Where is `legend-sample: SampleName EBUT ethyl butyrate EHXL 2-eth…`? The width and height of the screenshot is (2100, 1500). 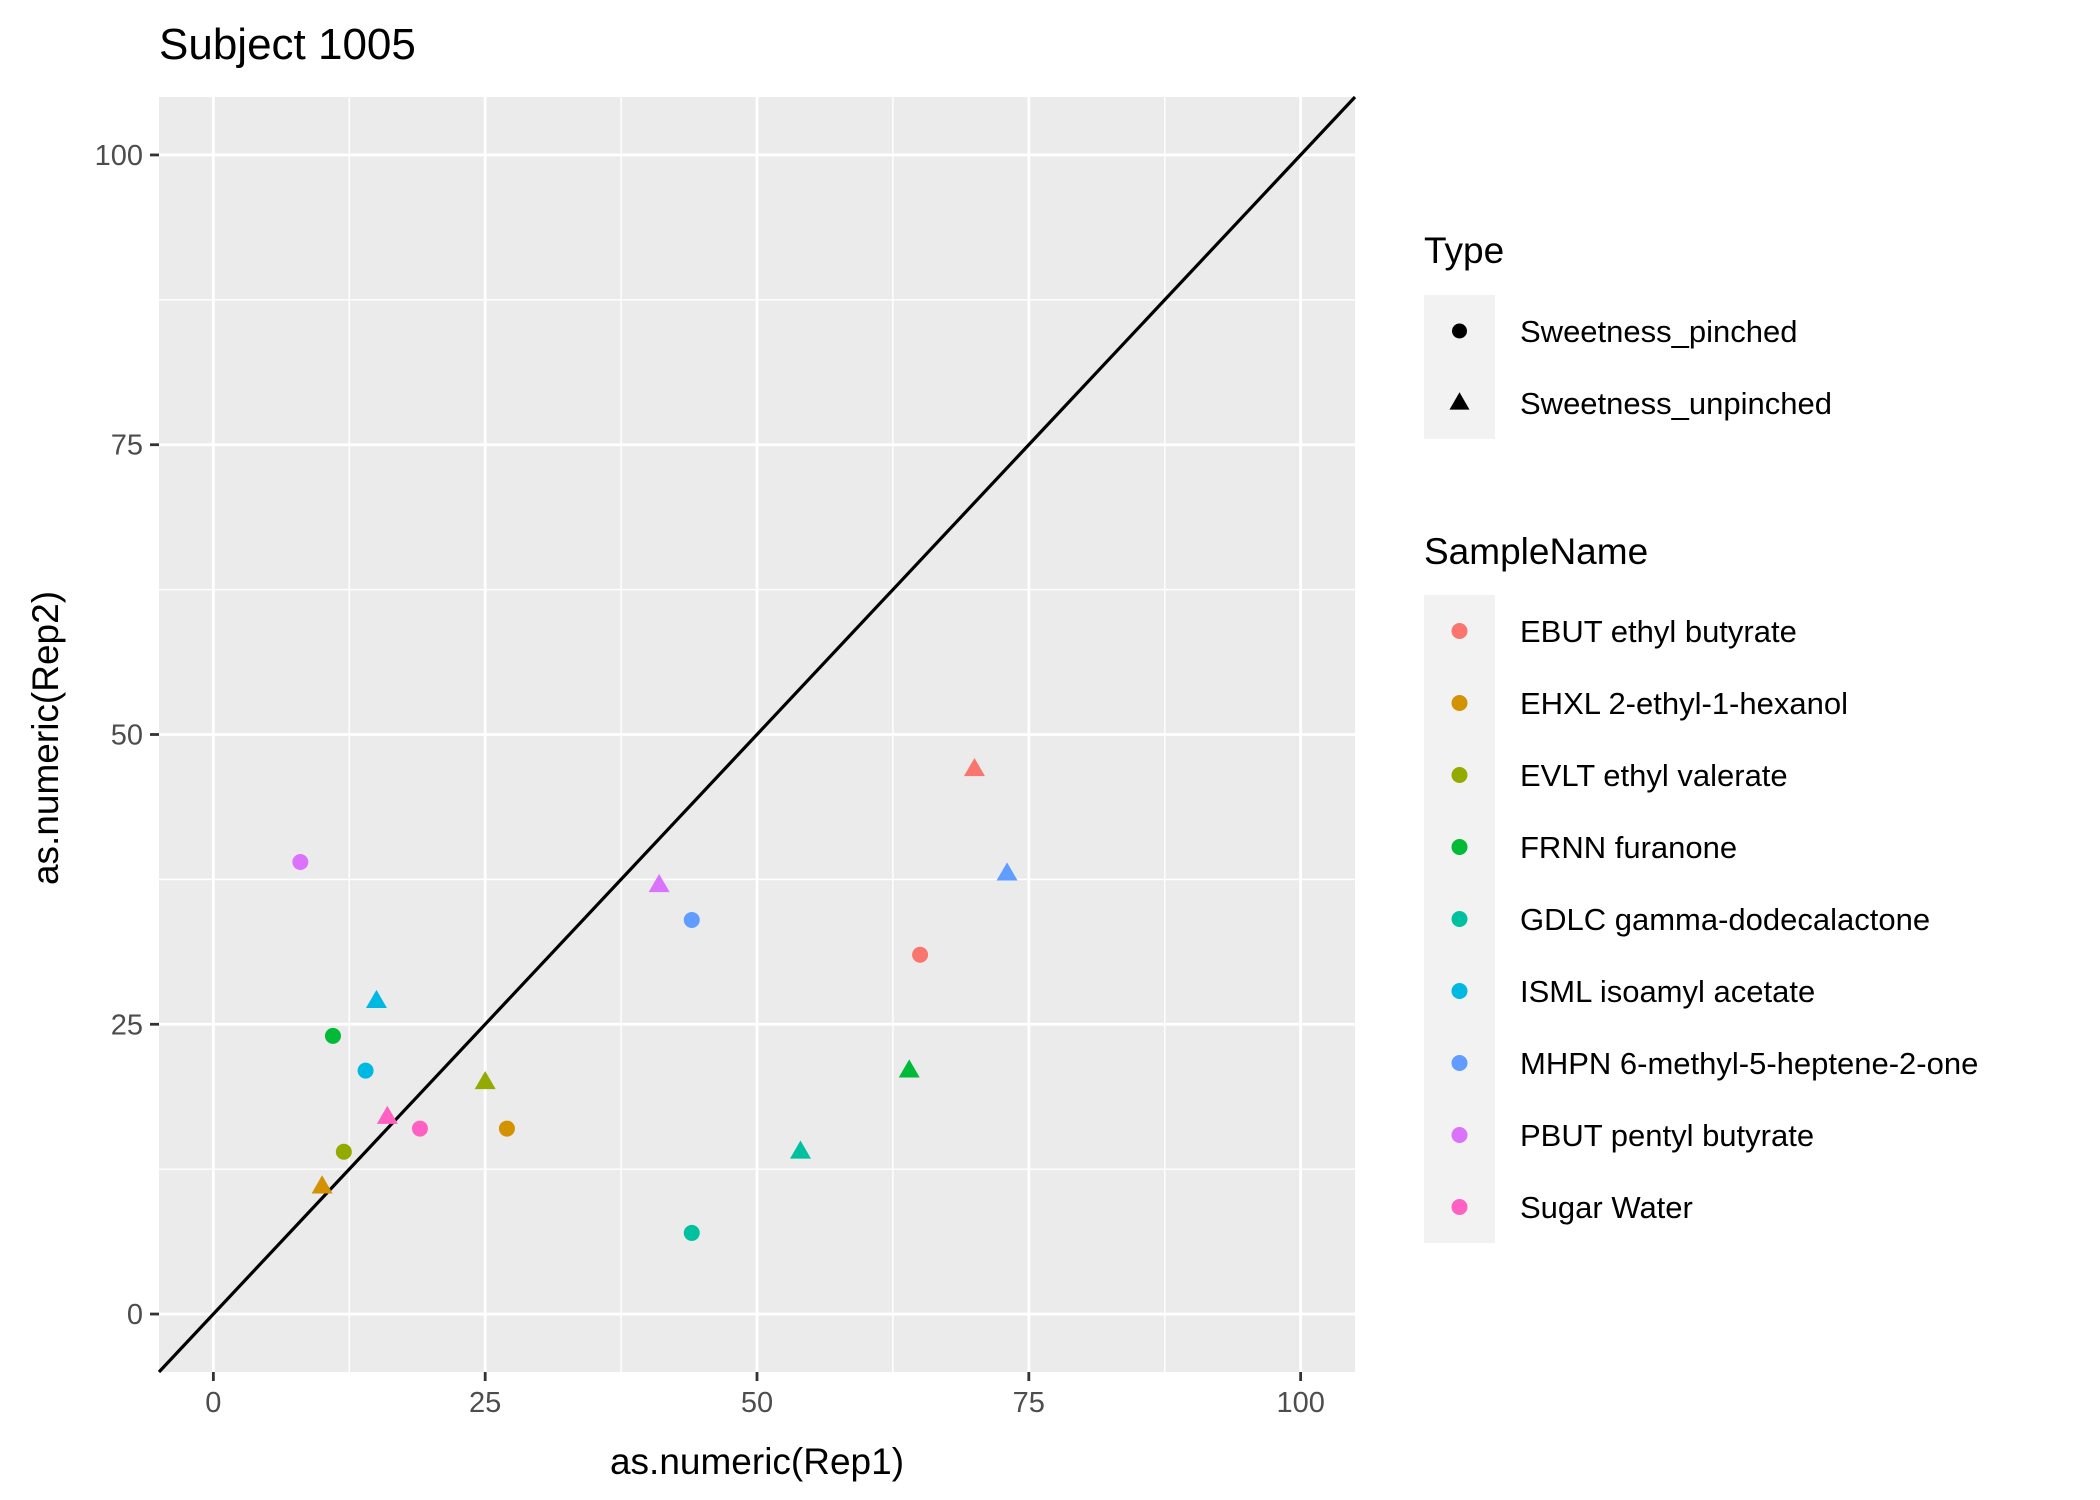 legend-sample: SampleName EBUT ethyl butyrate EHXL 2-eth… is located at coordinates (1701, 887).